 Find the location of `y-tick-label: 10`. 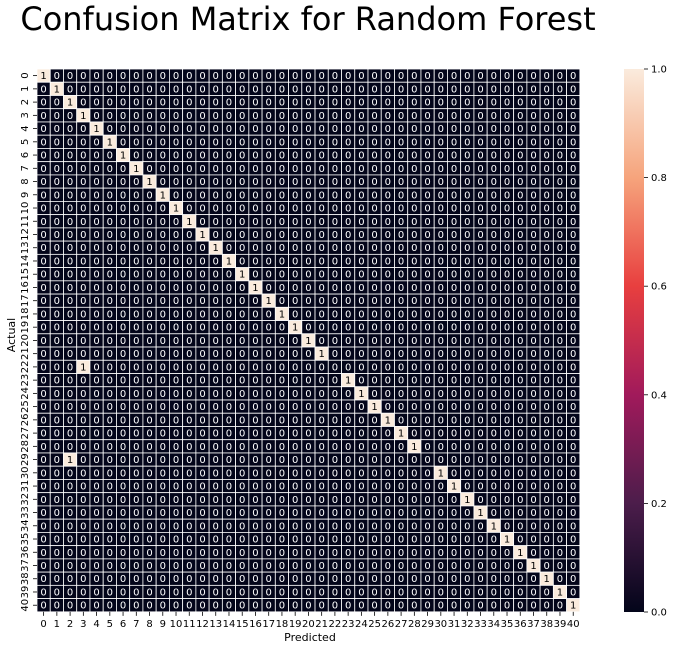

y-tick-label: 10 is located at coordinates (25, 208).